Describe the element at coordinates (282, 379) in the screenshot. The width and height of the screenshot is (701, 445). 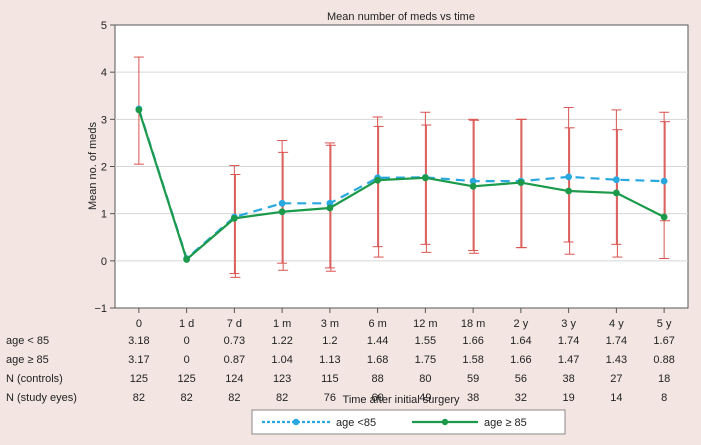
I see `table-cell: 123` at that location.